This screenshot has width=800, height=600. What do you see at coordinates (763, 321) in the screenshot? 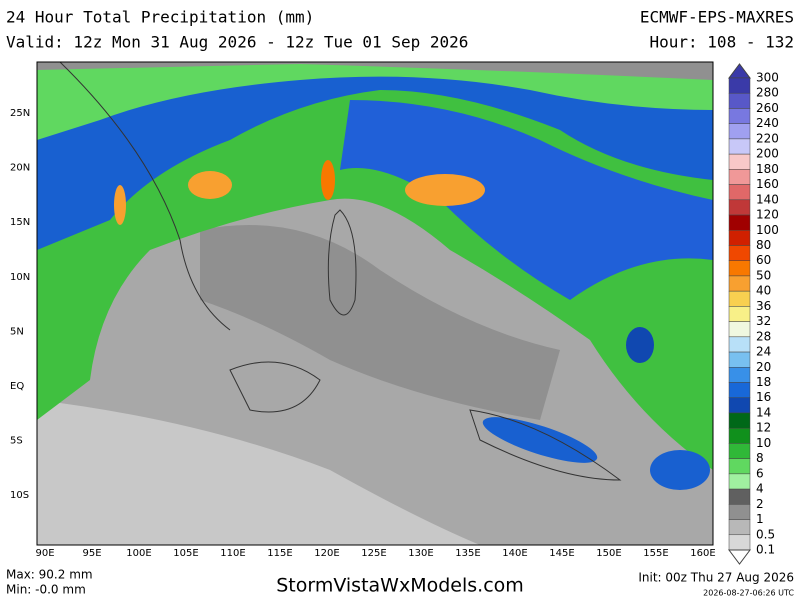
I see `legend-label: 32` at bounding box center [763, 321].